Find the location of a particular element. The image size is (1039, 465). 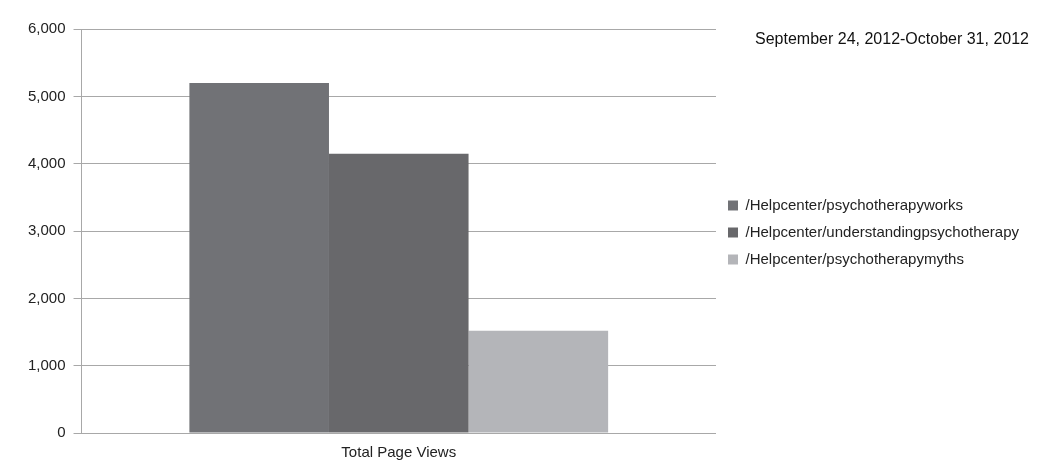

y-tick-label: 3,000 is located at coordinates (46, 230).